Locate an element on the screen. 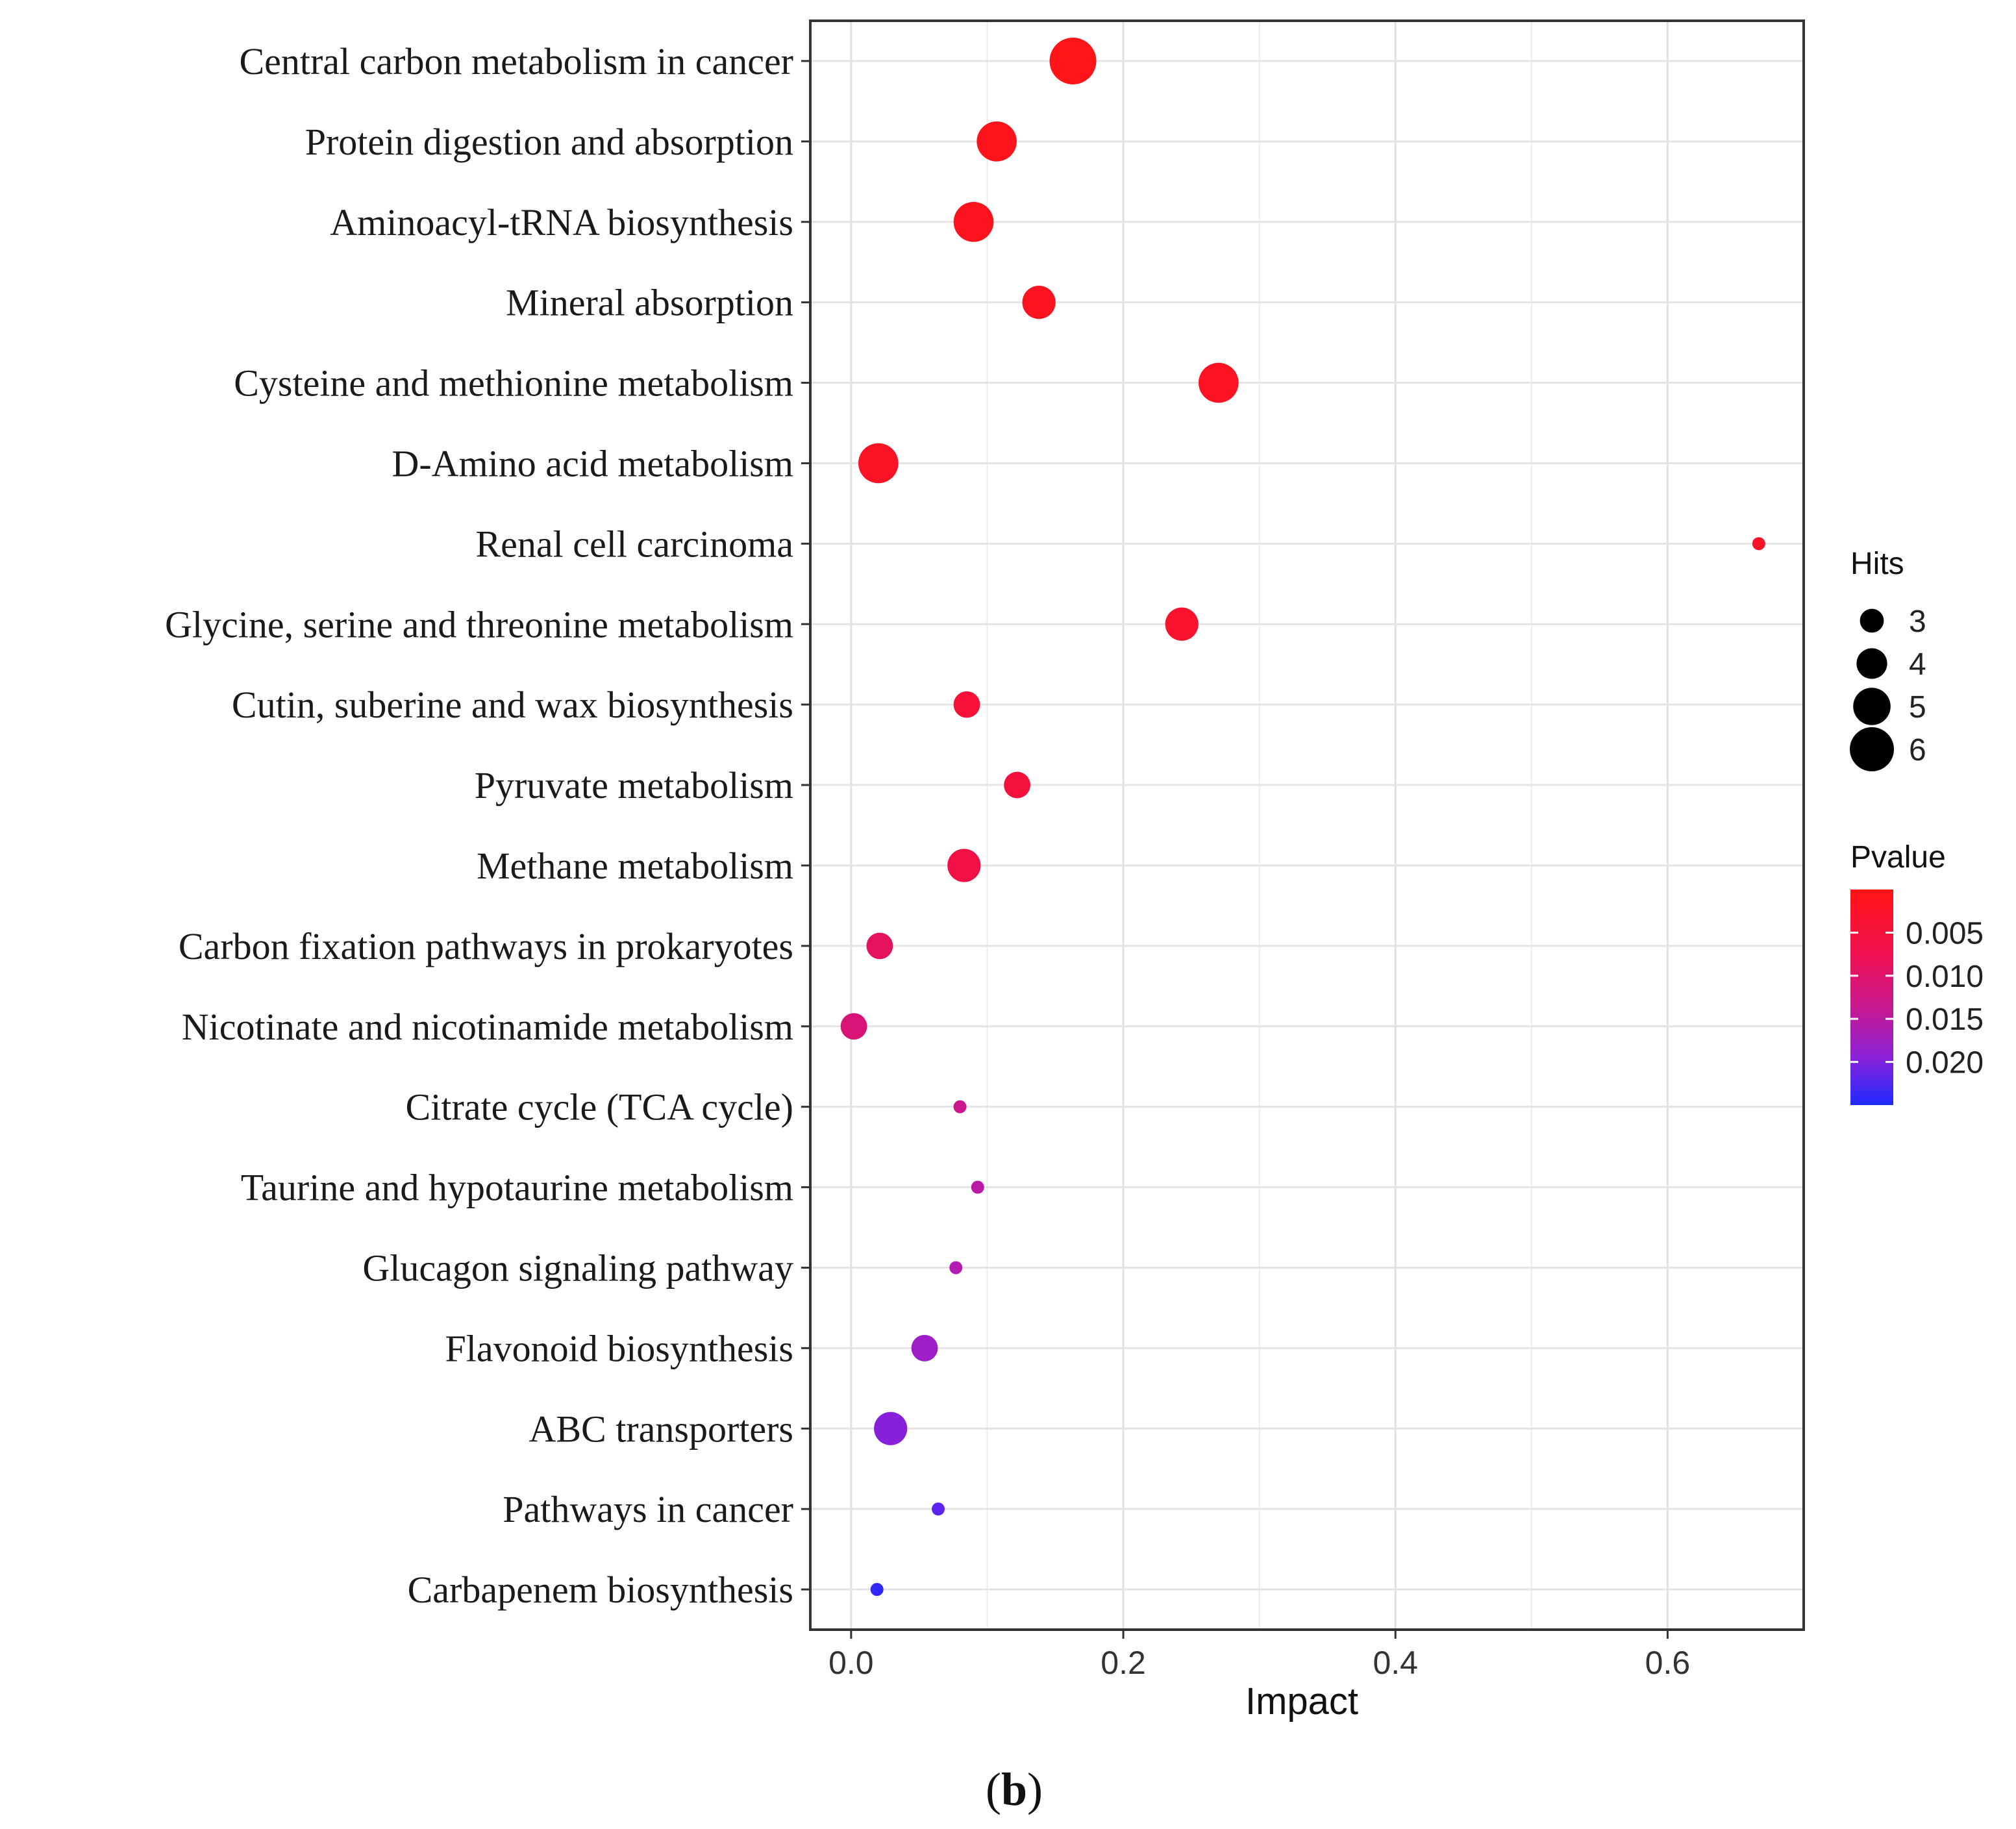  category-label: Central carbon metabolism in cancer is located at coordinates (516, 61).